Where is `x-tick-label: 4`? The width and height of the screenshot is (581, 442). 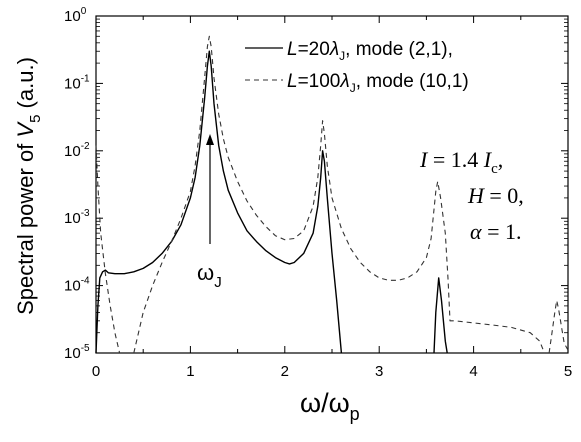 x-tick-label: 4 is located at coordinates (473, 371).